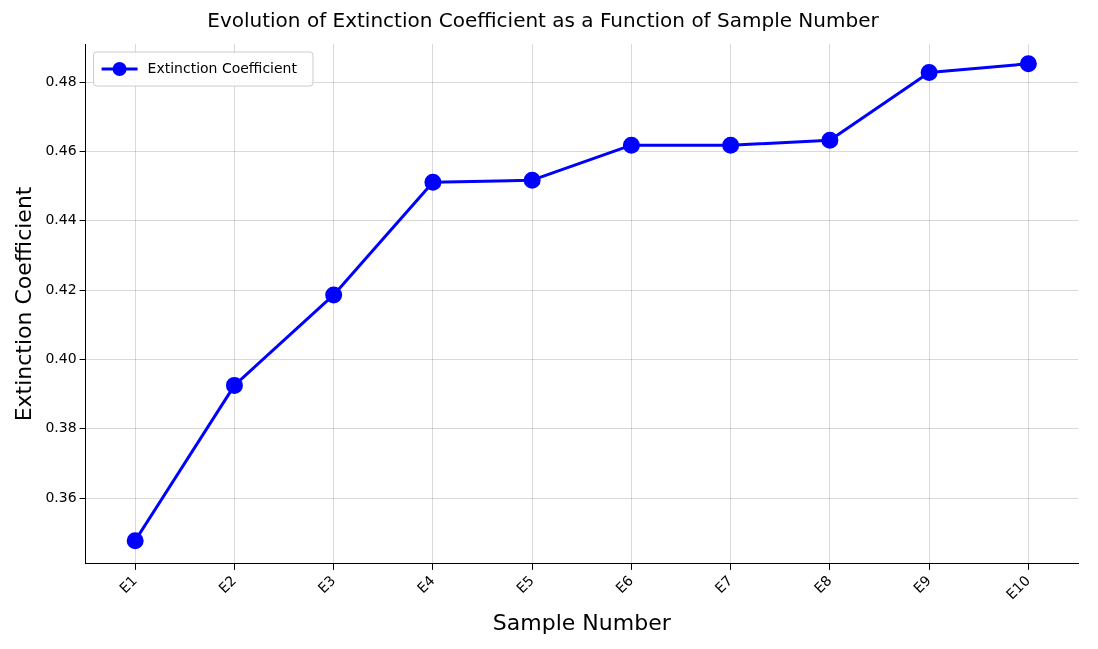 The image size is (1098, 649). What do you see at coordinates (227, 584) in the screenshot?
I see `x-tick-label: E2` at bounding box center [227, 584].